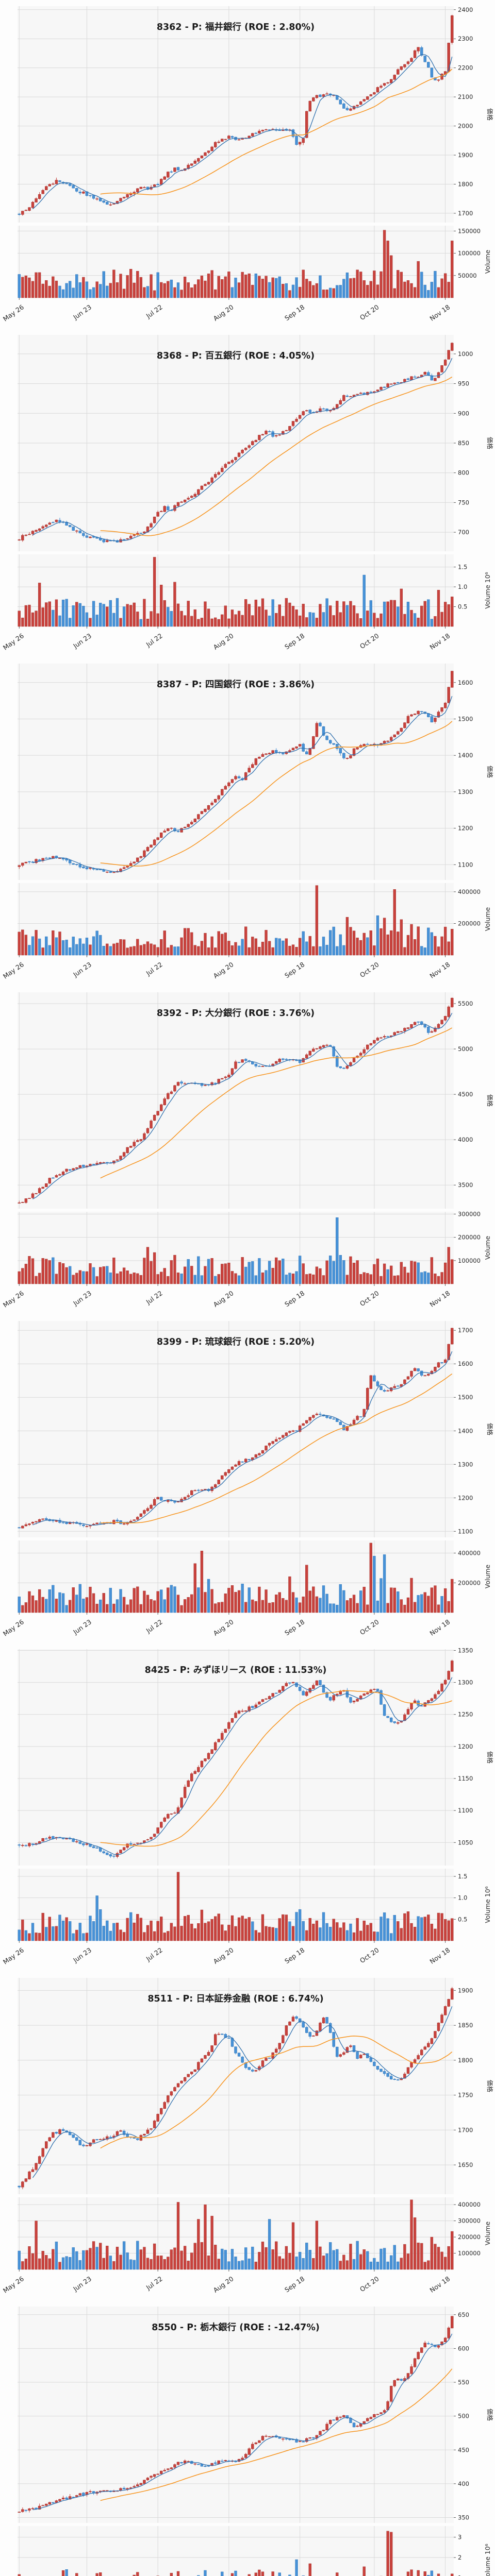 This screenshot has width=495, height=2576. What do you see at coordinates (466, 1397) in the screenshot?
I see `price-tick-label: 1500` at bounding box center [466, 1397].